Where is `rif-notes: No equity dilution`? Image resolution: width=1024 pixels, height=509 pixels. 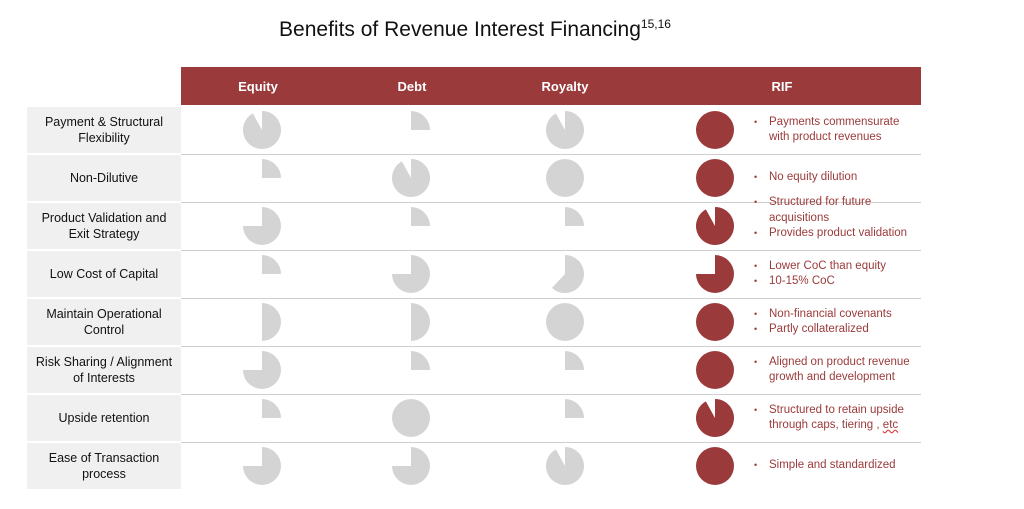 rif-notes: No equity dilution is located at coordinates (837, 178).